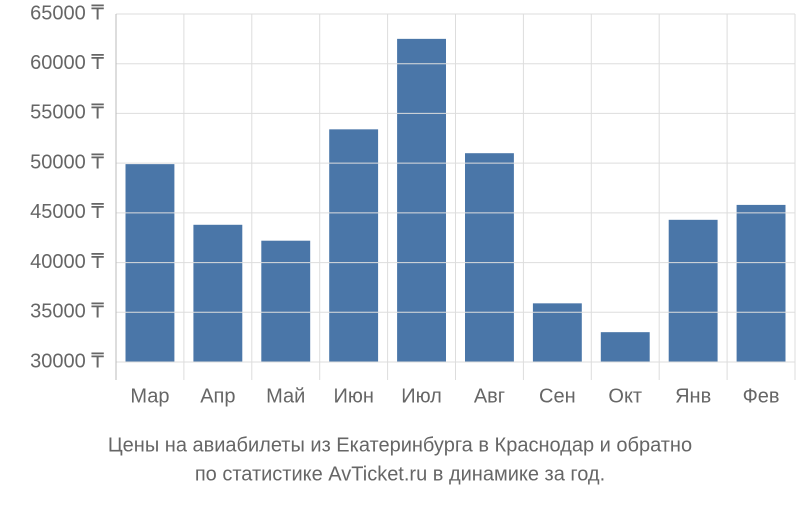  Describe the element at coordinates (353, 396) in the screenshot. I see `x-tick-label: Июн` at that location.